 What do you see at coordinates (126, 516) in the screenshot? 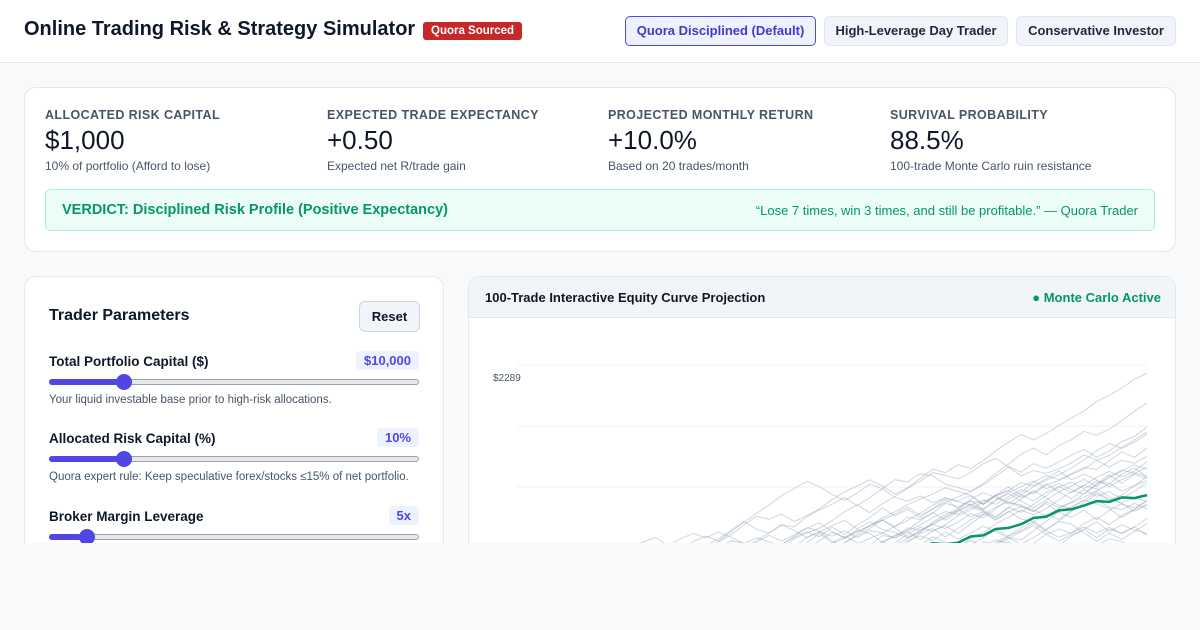
I see `param-label: Broker Margin Leverage` at bounding box center [126, 516].